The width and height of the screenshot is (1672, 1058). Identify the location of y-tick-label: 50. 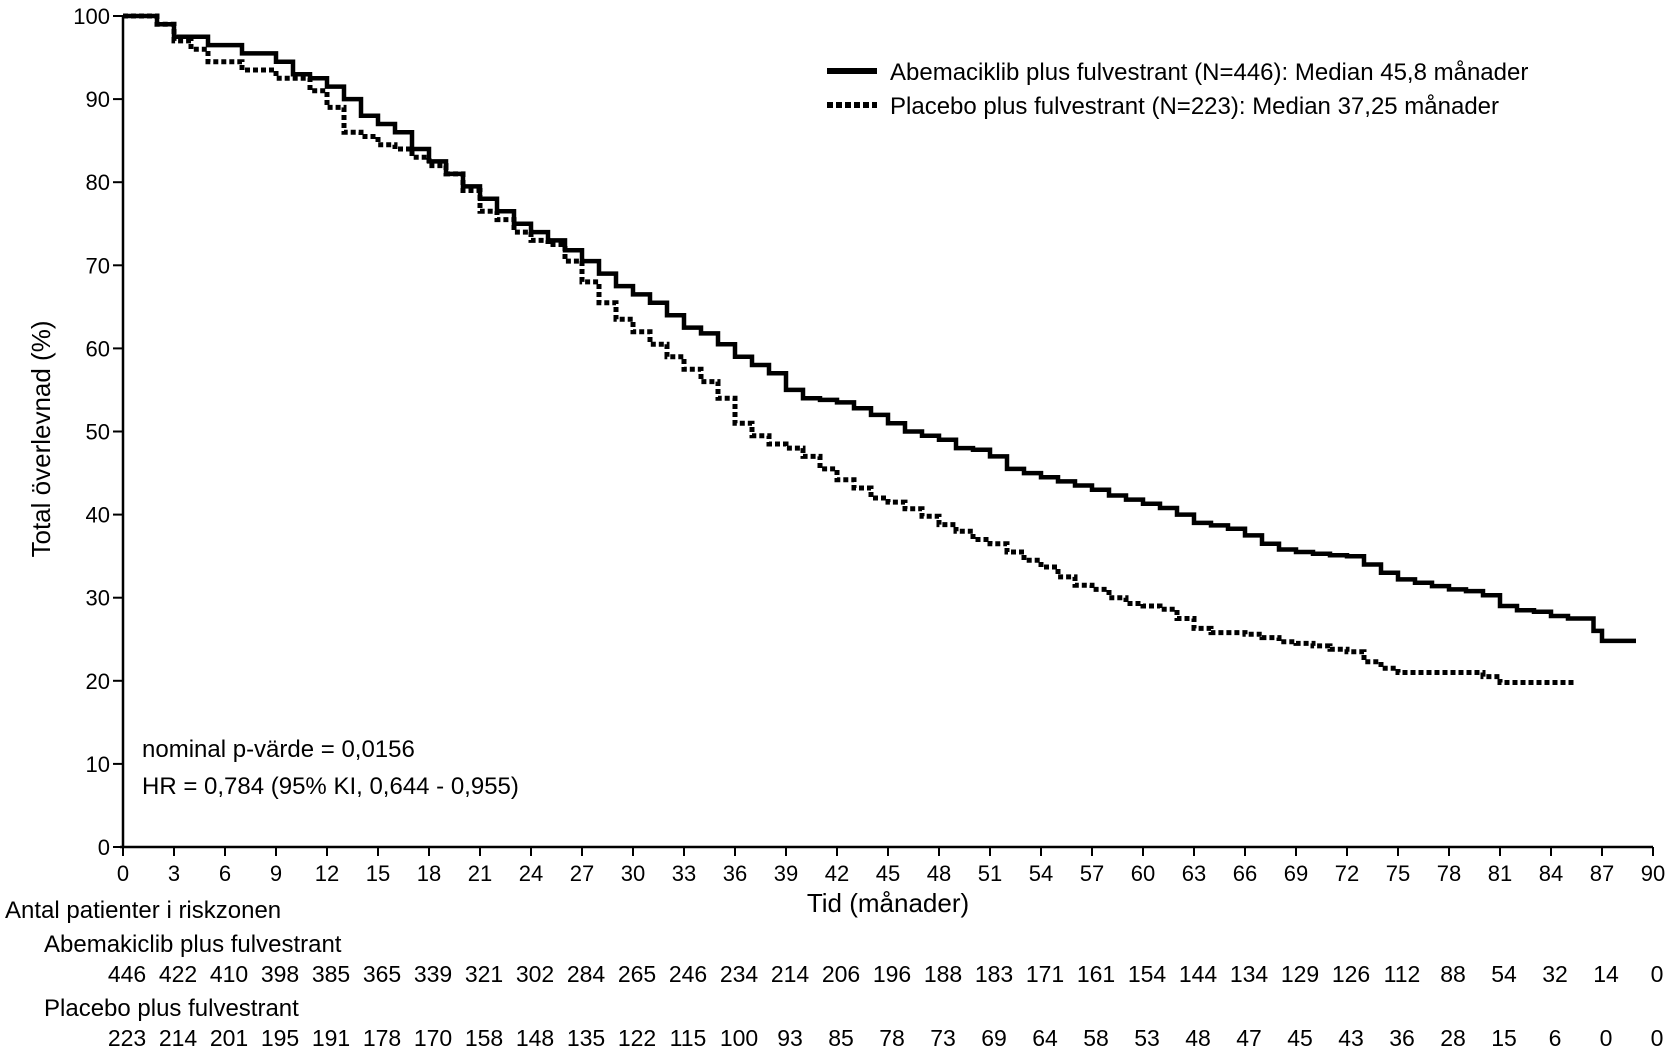
(98, 432).